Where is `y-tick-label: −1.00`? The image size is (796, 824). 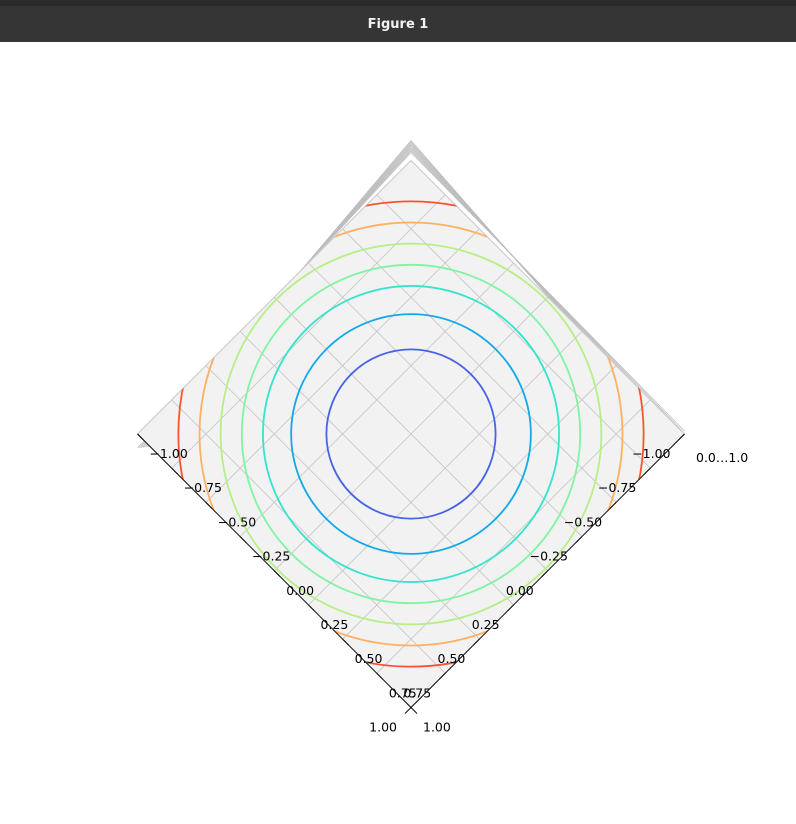 y-tick-label: −1.00 is located at coordinates (169, 453).